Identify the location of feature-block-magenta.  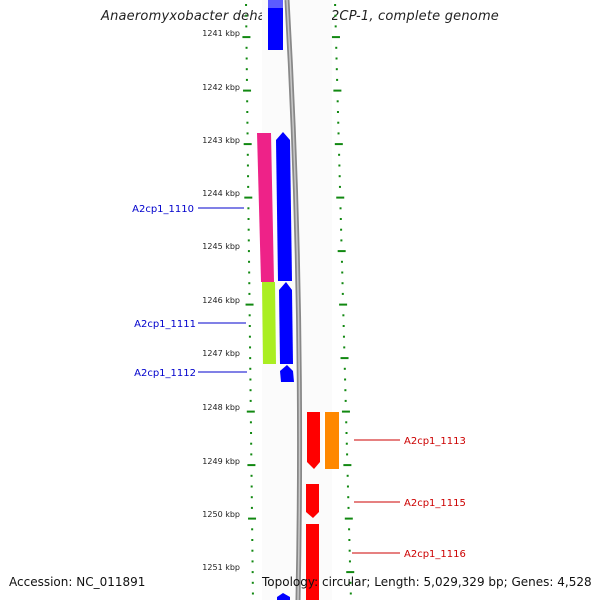
(265, 207).